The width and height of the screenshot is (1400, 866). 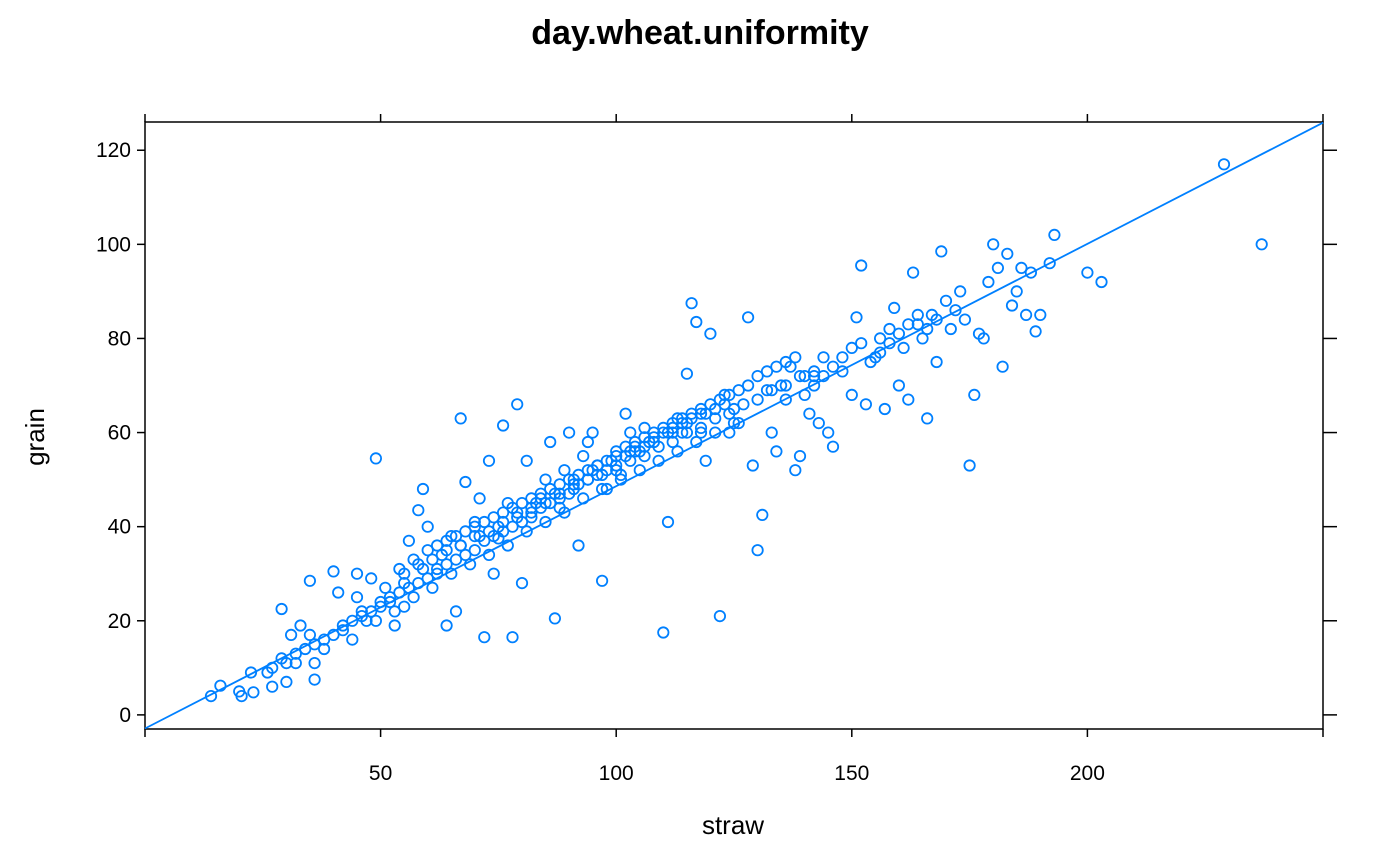 I want to click on x-tick-label: 50, so click(x=380, y=773).